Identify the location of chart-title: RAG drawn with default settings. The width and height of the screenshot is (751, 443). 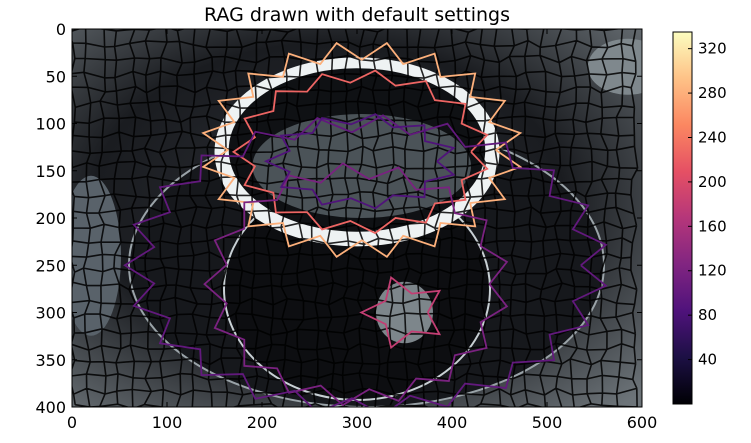
(357, 15).